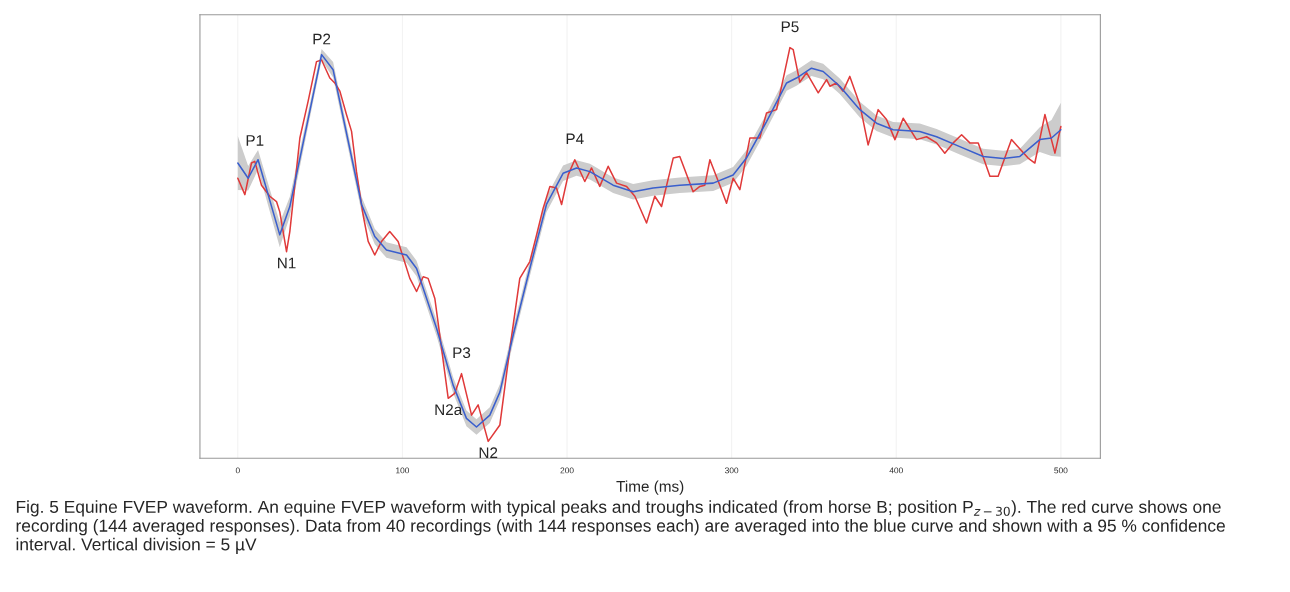 The height and width of the screenshot is (592, 1290). Describe the element at coordinates (896, 470) in the screenshot. I see `x-tick-label: 400` at that location.